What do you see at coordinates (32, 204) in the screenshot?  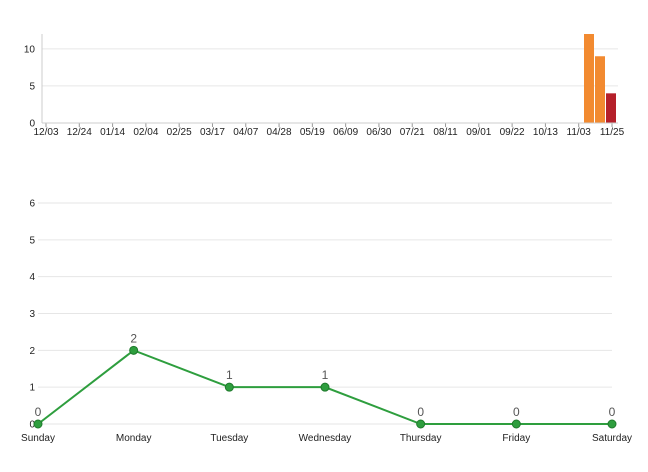 I see `y-tick-label: 6` at bounding box center [32, 204].